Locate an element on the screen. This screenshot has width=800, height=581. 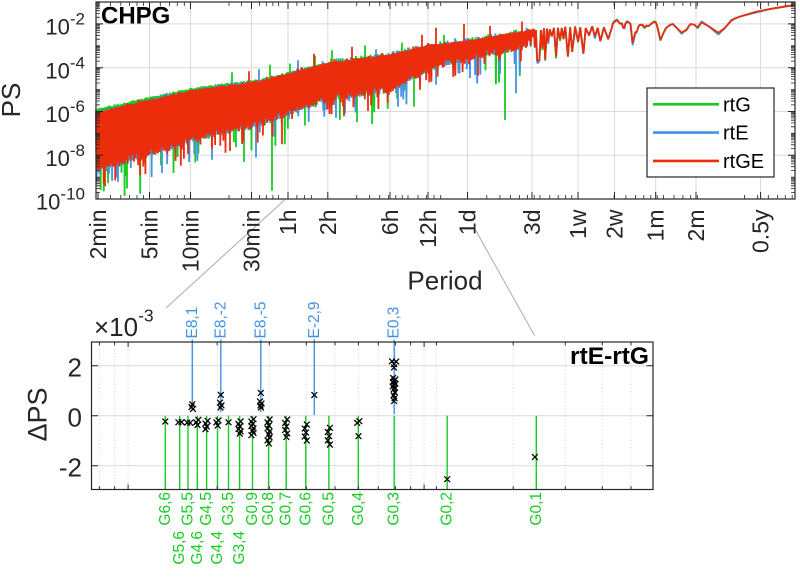
svg-text: G0,8 is located at coordinates (268, 509).